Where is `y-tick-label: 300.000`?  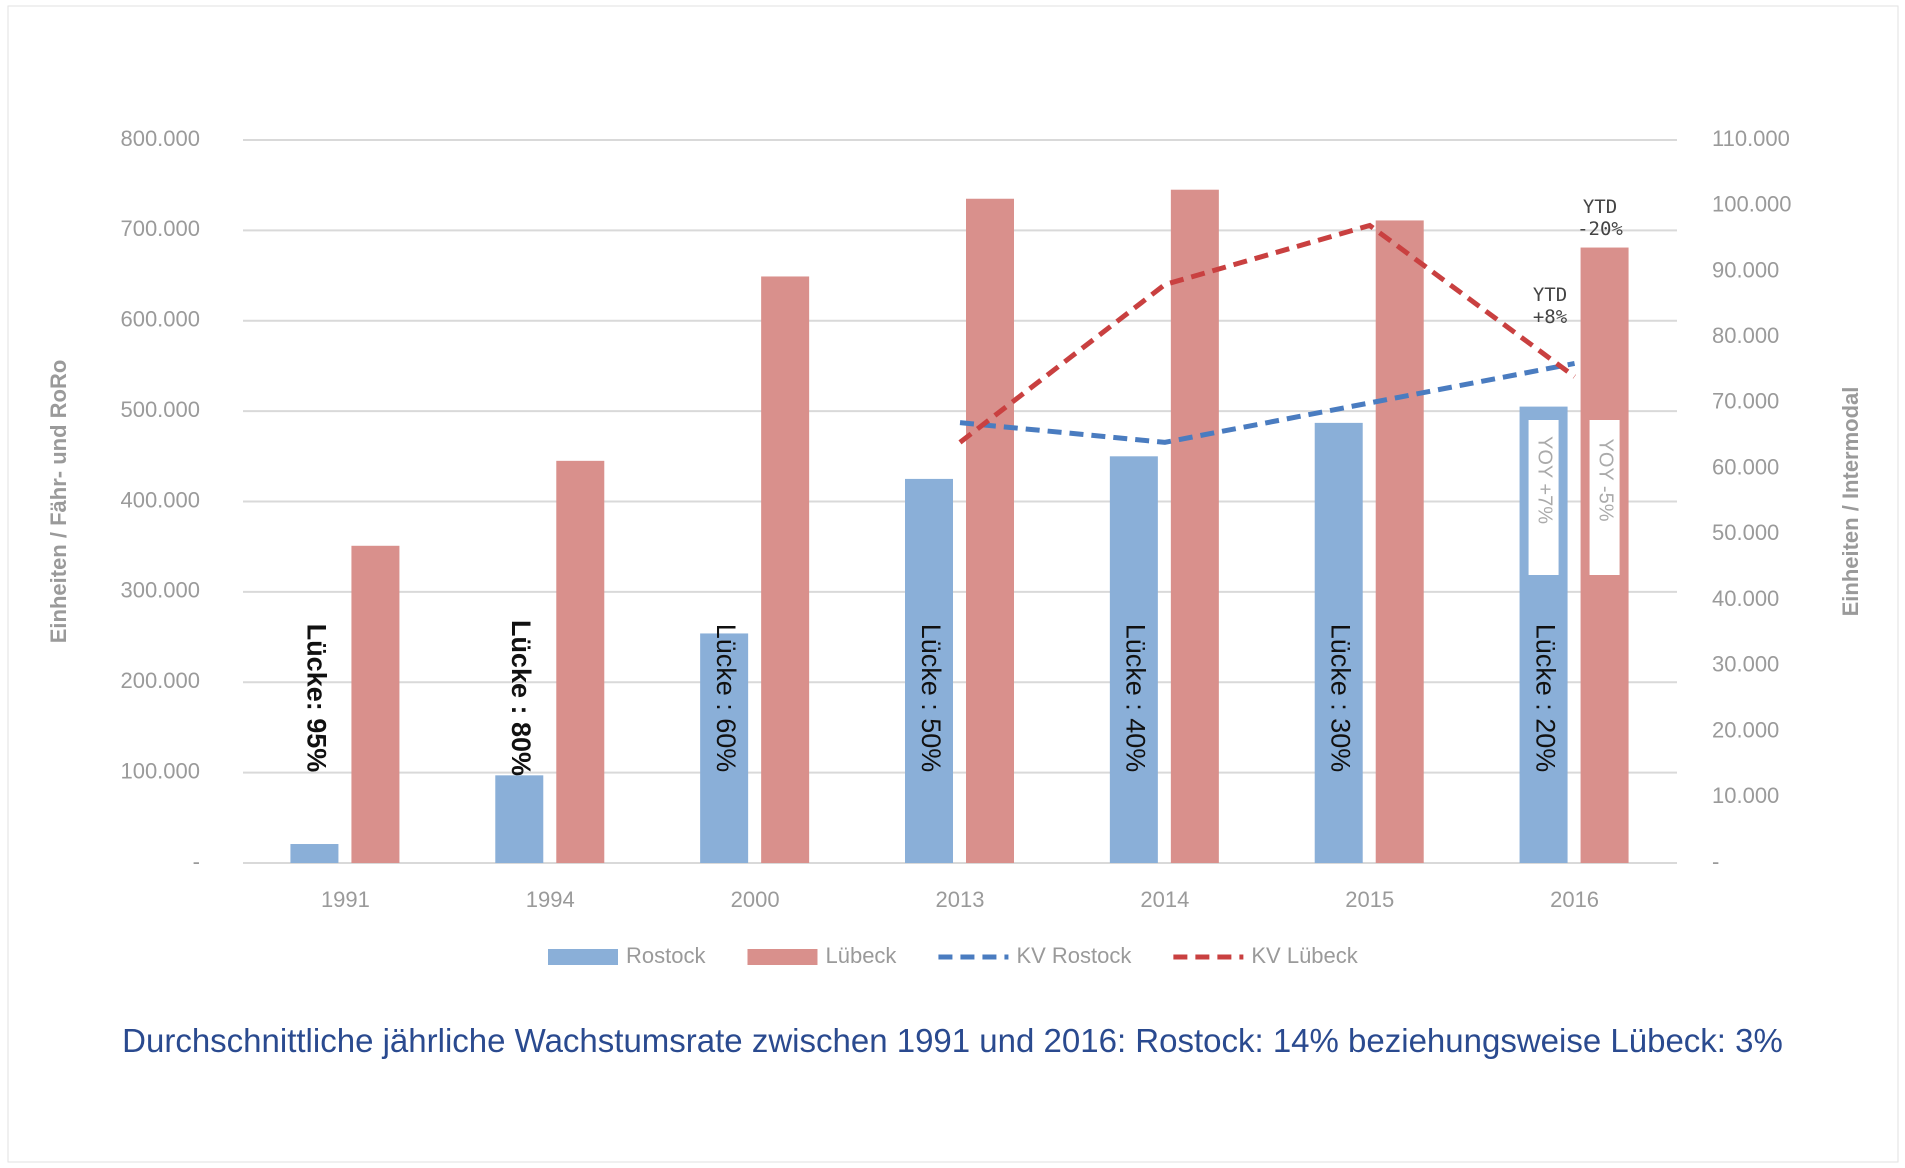 y-tick-label: 300.000 is located at coordinates (160, 590).